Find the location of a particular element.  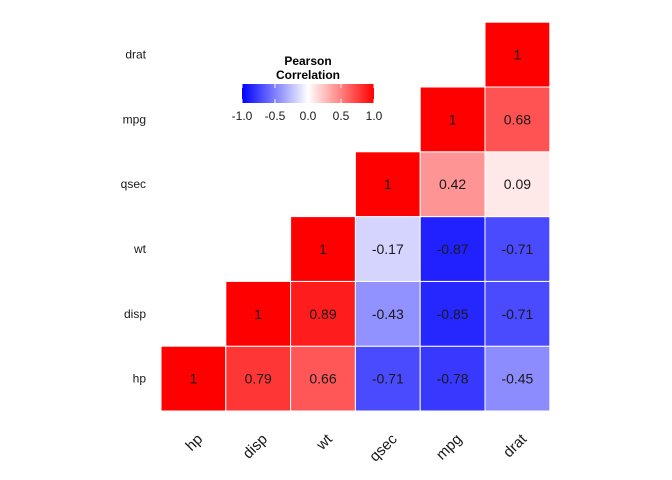

heatmap-cell-qsec-hp is located at coordinates (387, 378).